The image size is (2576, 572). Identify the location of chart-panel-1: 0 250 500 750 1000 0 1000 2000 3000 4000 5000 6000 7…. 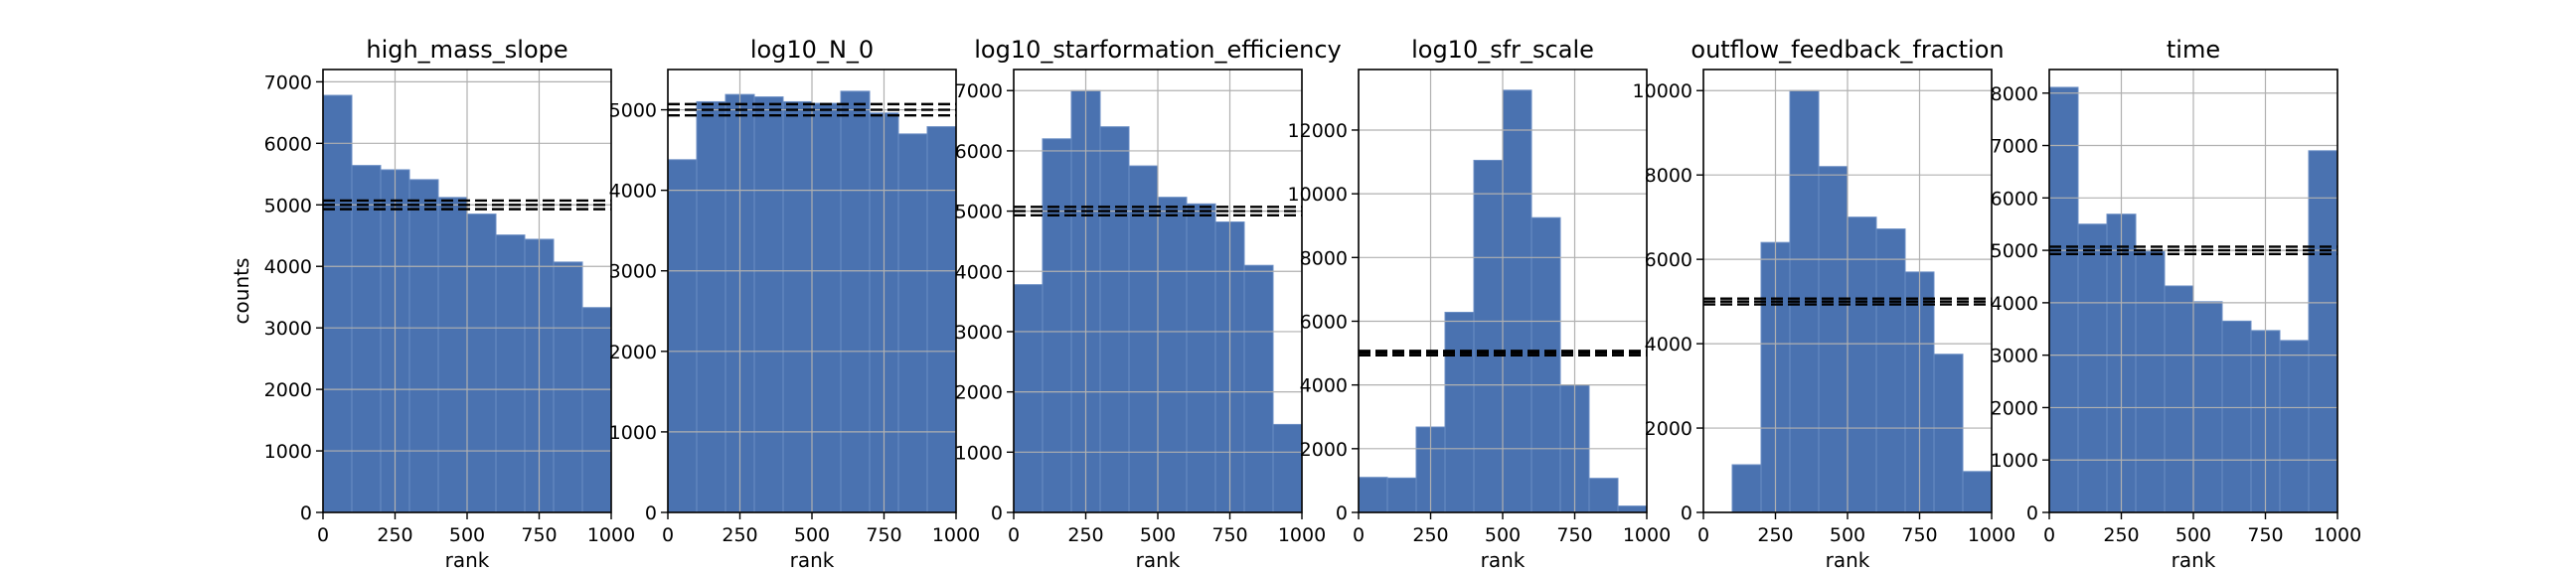
(450, 304).